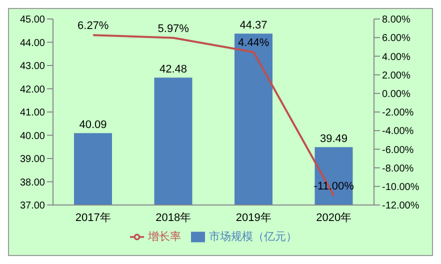 The height and width of the screenshot is (264, 441). I want to click on y-tick-label: 40.00, so click(33, 136).